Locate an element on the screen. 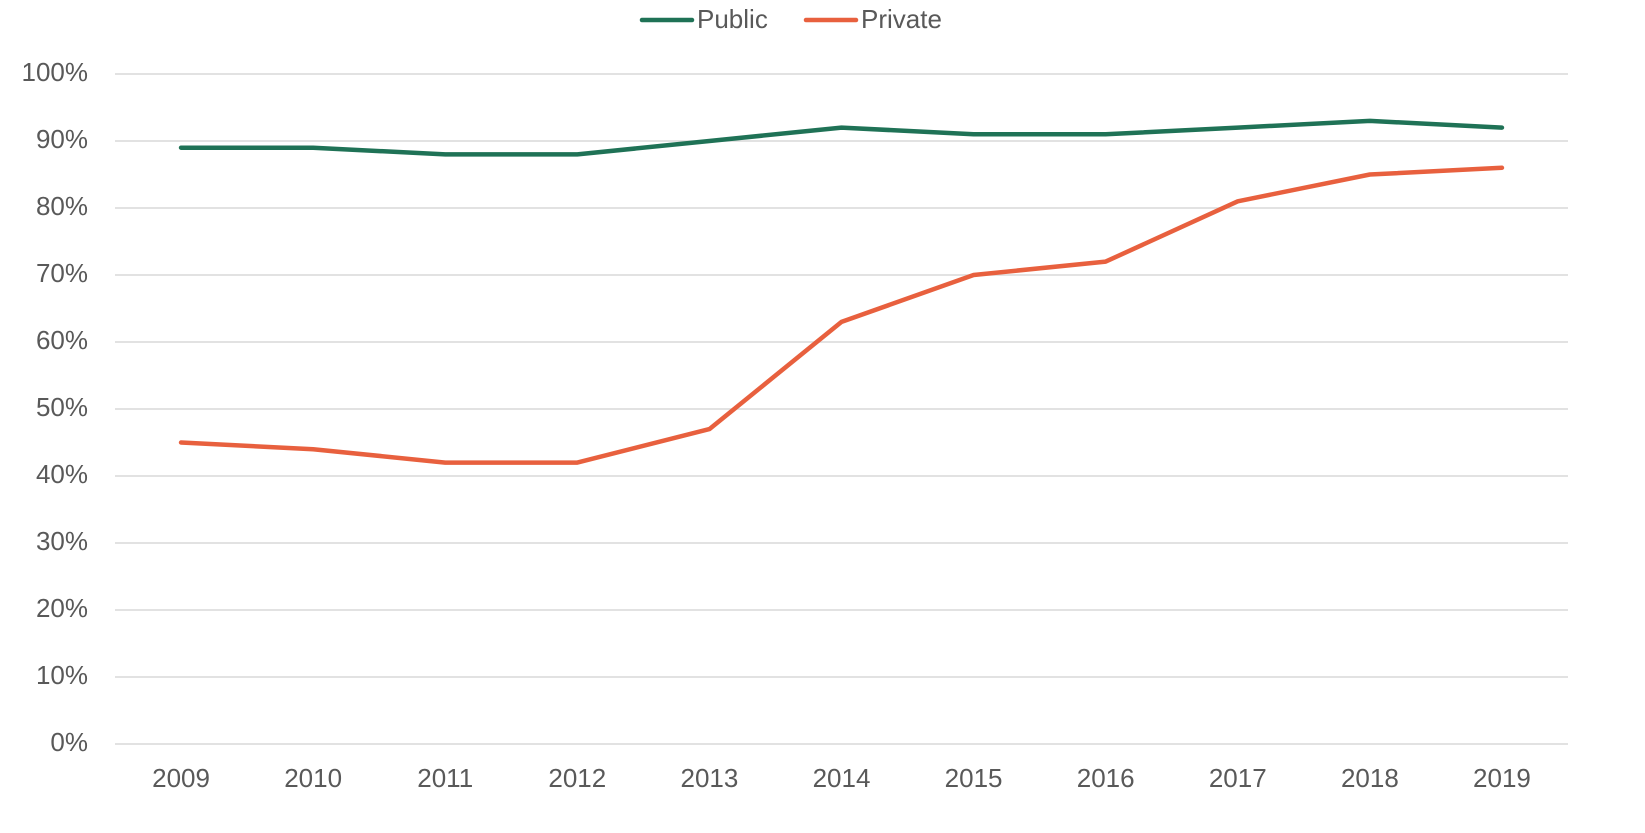 The image size is (1645, 833). y-tick-label: 90% is located at coordinates (62, 139).